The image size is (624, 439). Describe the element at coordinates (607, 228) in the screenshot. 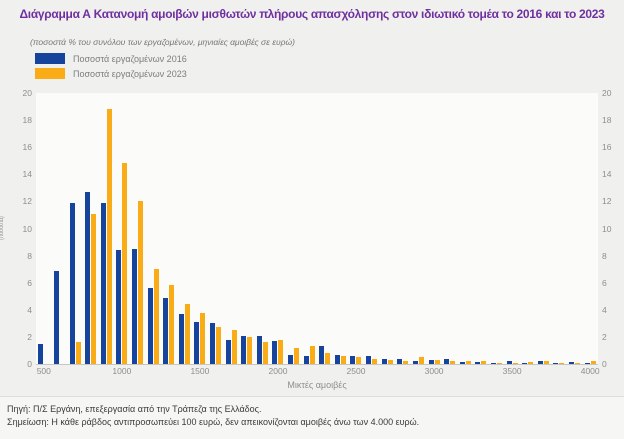

I see `y-tick-10: 10` at that location.